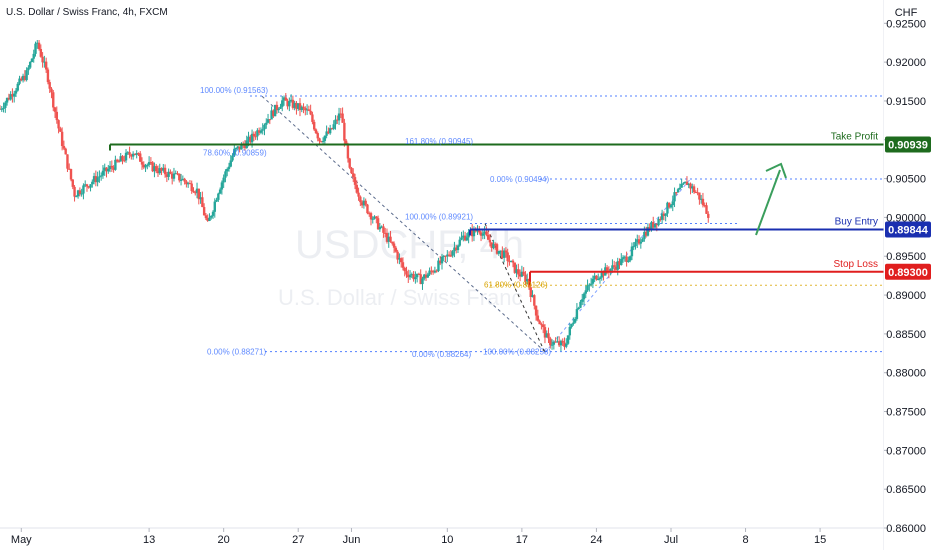  I want to click on y-tick-label: 0.92000, so click(906, 63).